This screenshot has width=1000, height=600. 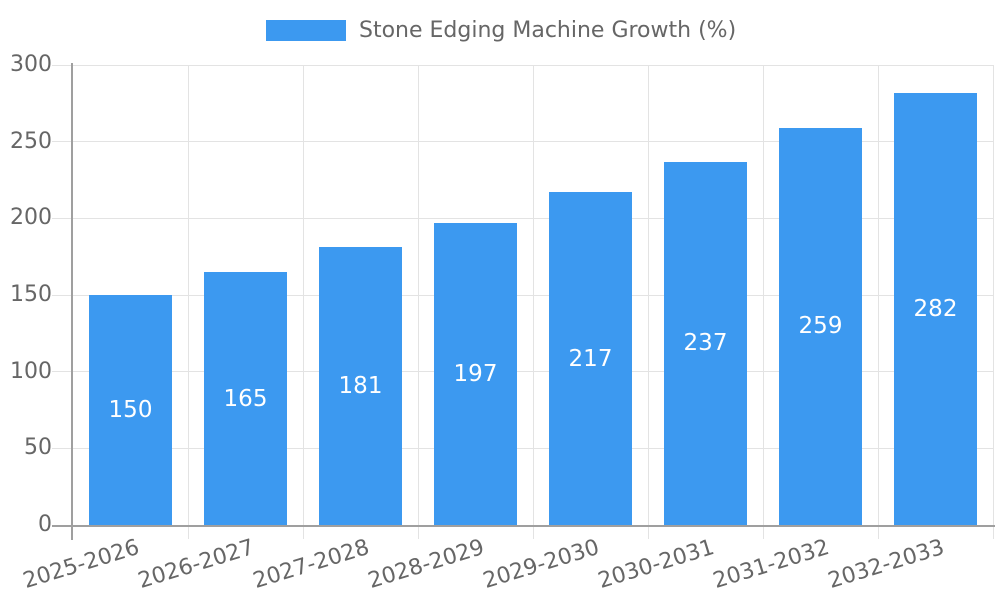 I want to click on x-axis-line, so click(x=523, y=526).